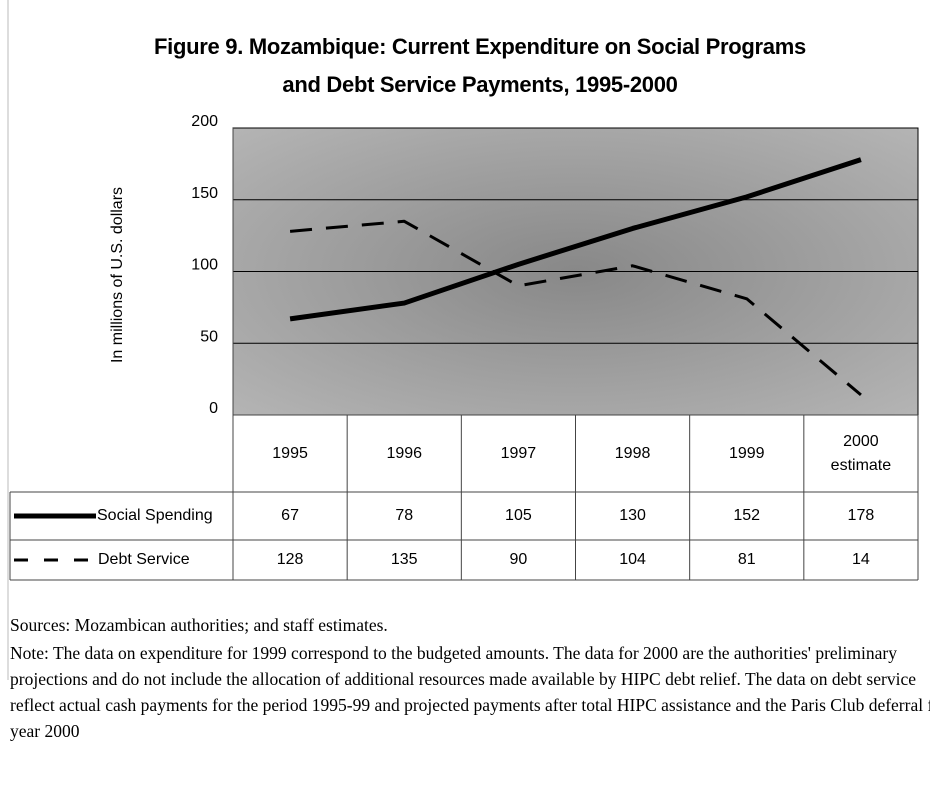  I want to click on x-tick-label-text: 1998, so click(632, 453).